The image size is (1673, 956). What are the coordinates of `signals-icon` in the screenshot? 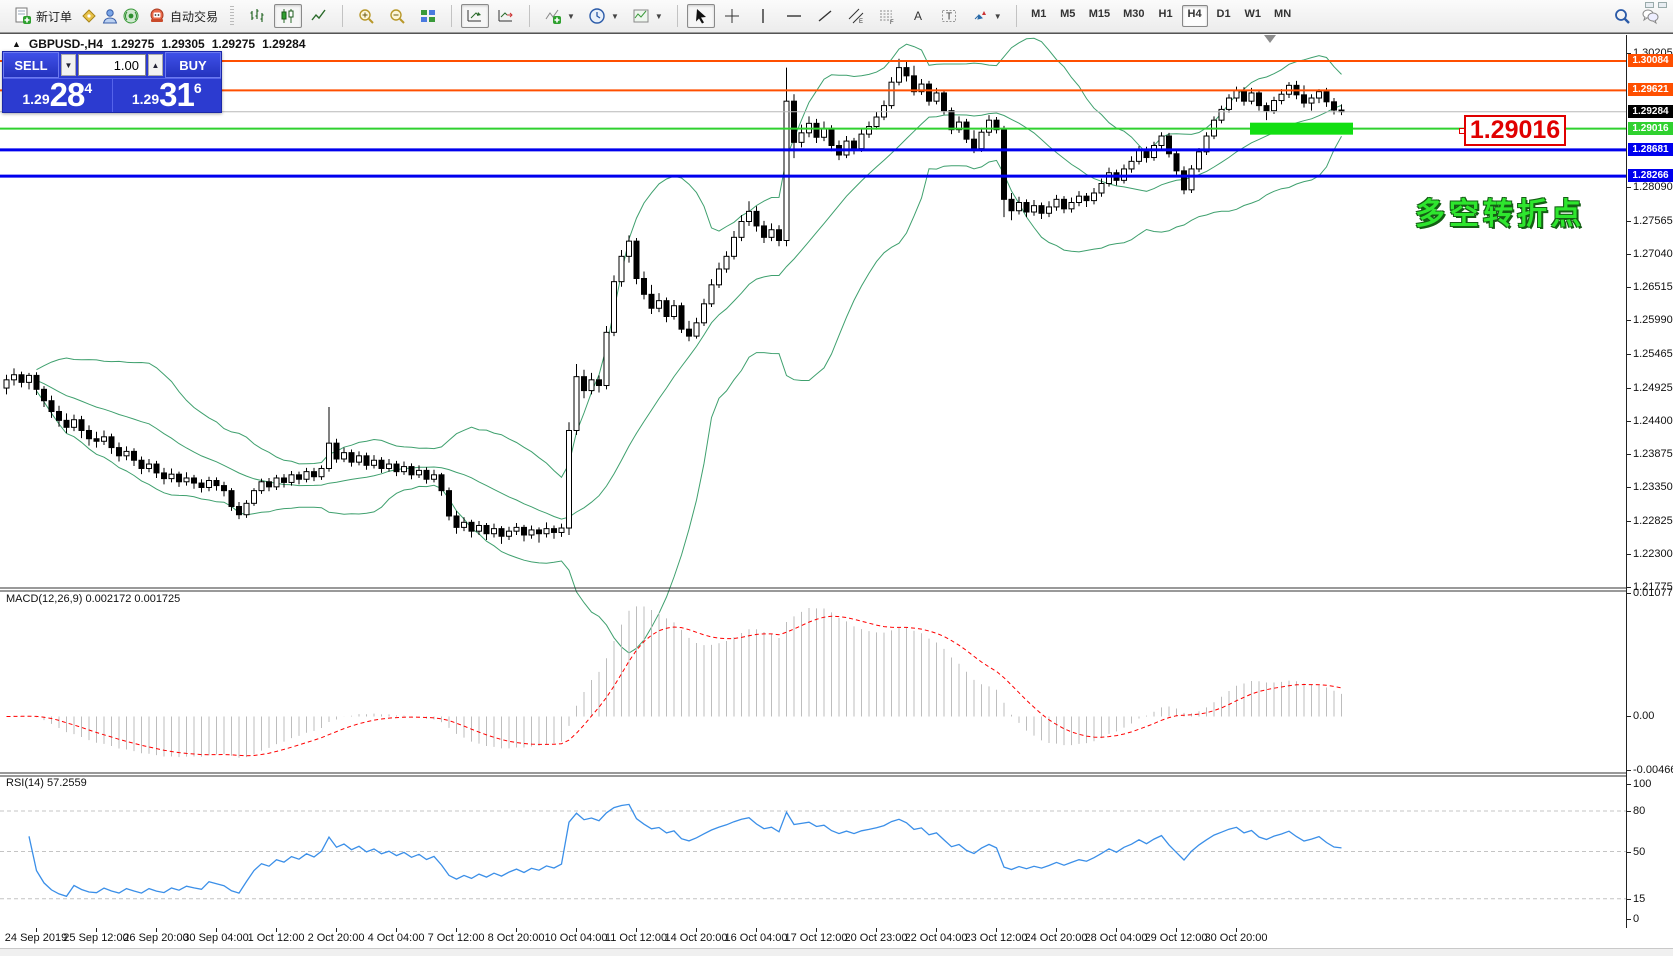 It's located at (131, 16).